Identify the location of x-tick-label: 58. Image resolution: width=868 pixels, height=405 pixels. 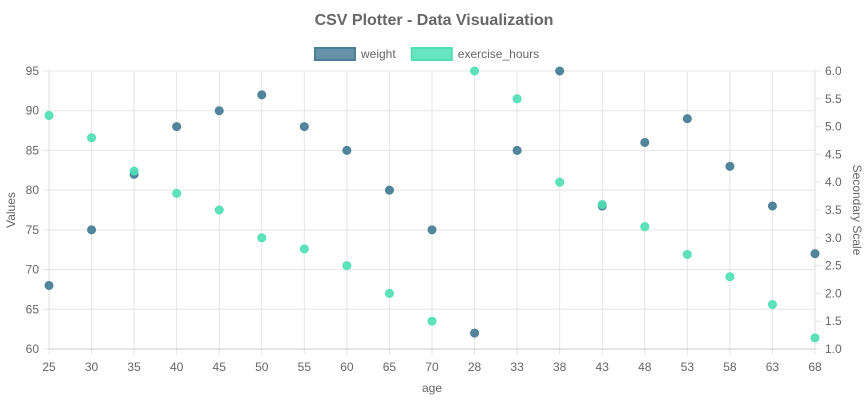
(730, 367).